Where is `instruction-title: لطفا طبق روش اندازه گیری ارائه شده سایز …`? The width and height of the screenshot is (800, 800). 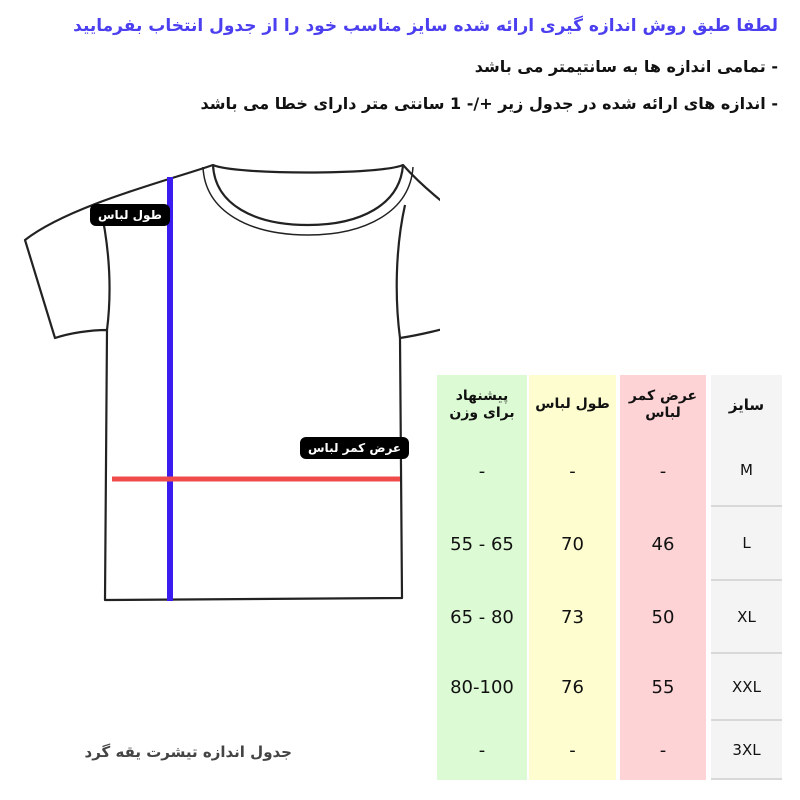
instruction-title: لطفا طبق روش اندازه گیری ارائه شده سایز … is located at coordinates (425, 26).